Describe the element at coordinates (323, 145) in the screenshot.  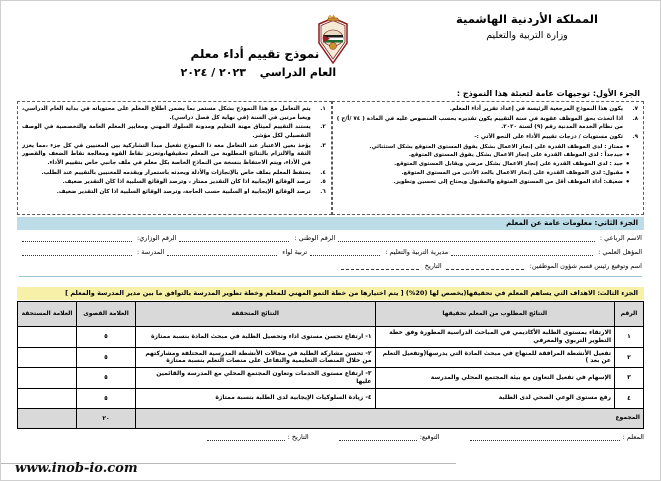
I see `item-number: ٣.` at that location.